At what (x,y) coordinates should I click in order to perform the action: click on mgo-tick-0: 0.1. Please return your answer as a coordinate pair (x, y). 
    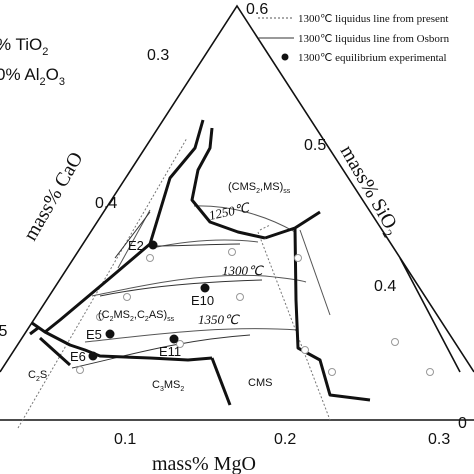
    Looking at the image, I should click on (125, 439).